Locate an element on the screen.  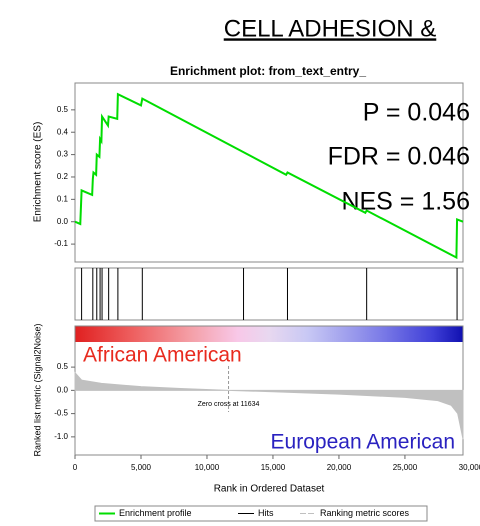
y-tick-label: 0.2 is located at coordinates (63, 176).